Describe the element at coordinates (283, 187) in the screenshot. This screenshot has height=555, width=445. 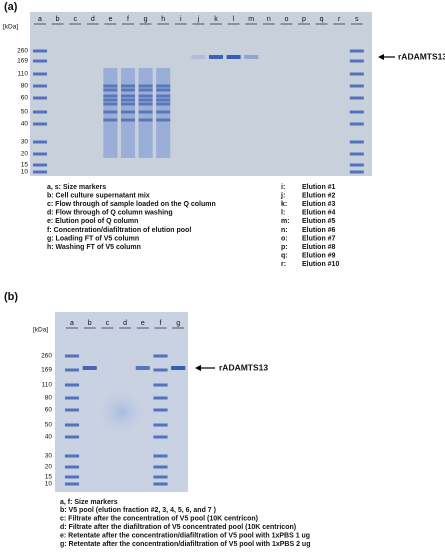
I see `legend-key: i:` at that location.